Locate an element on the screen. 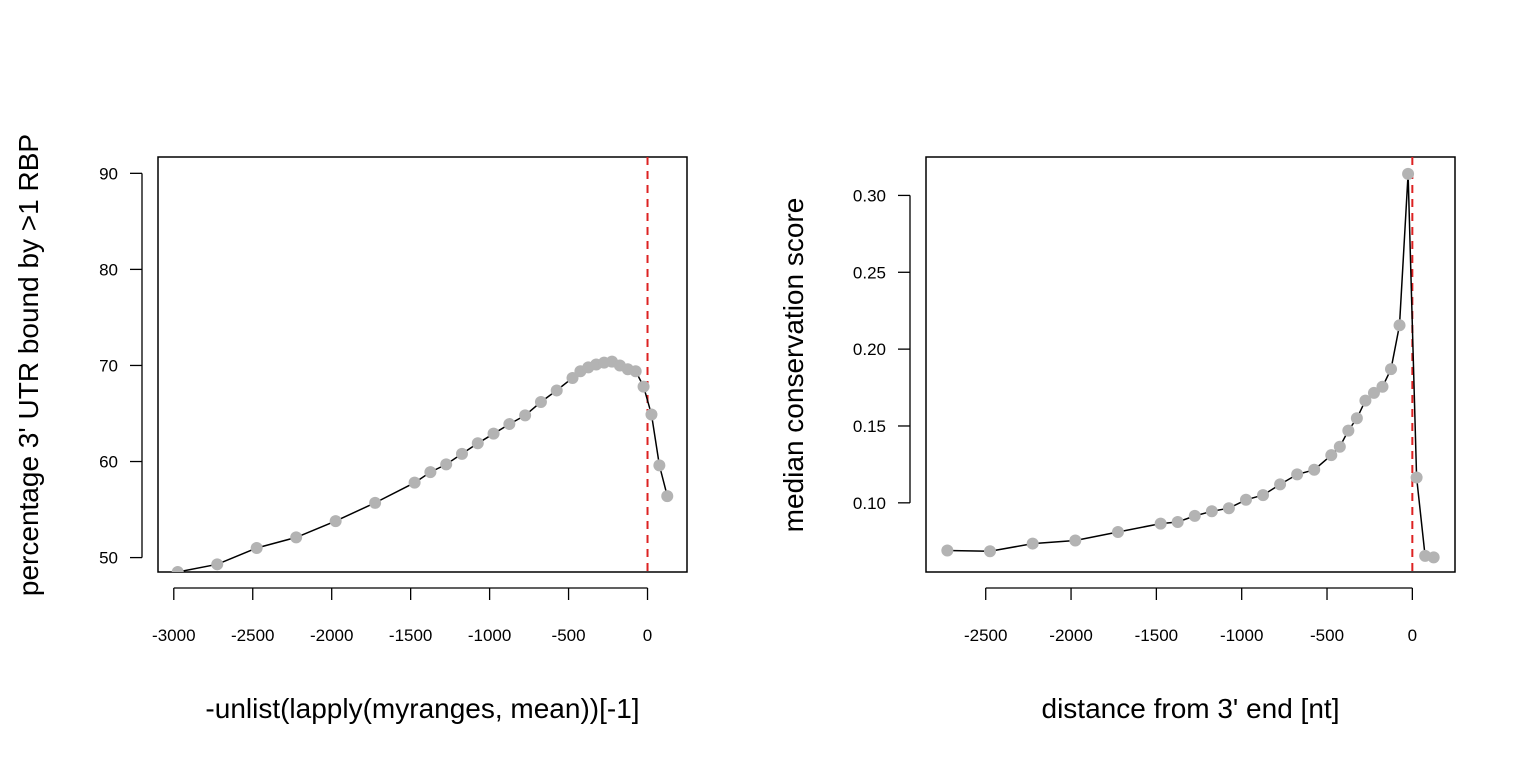  y-tick-label: 0.20 is located at coordinates (869, 349).